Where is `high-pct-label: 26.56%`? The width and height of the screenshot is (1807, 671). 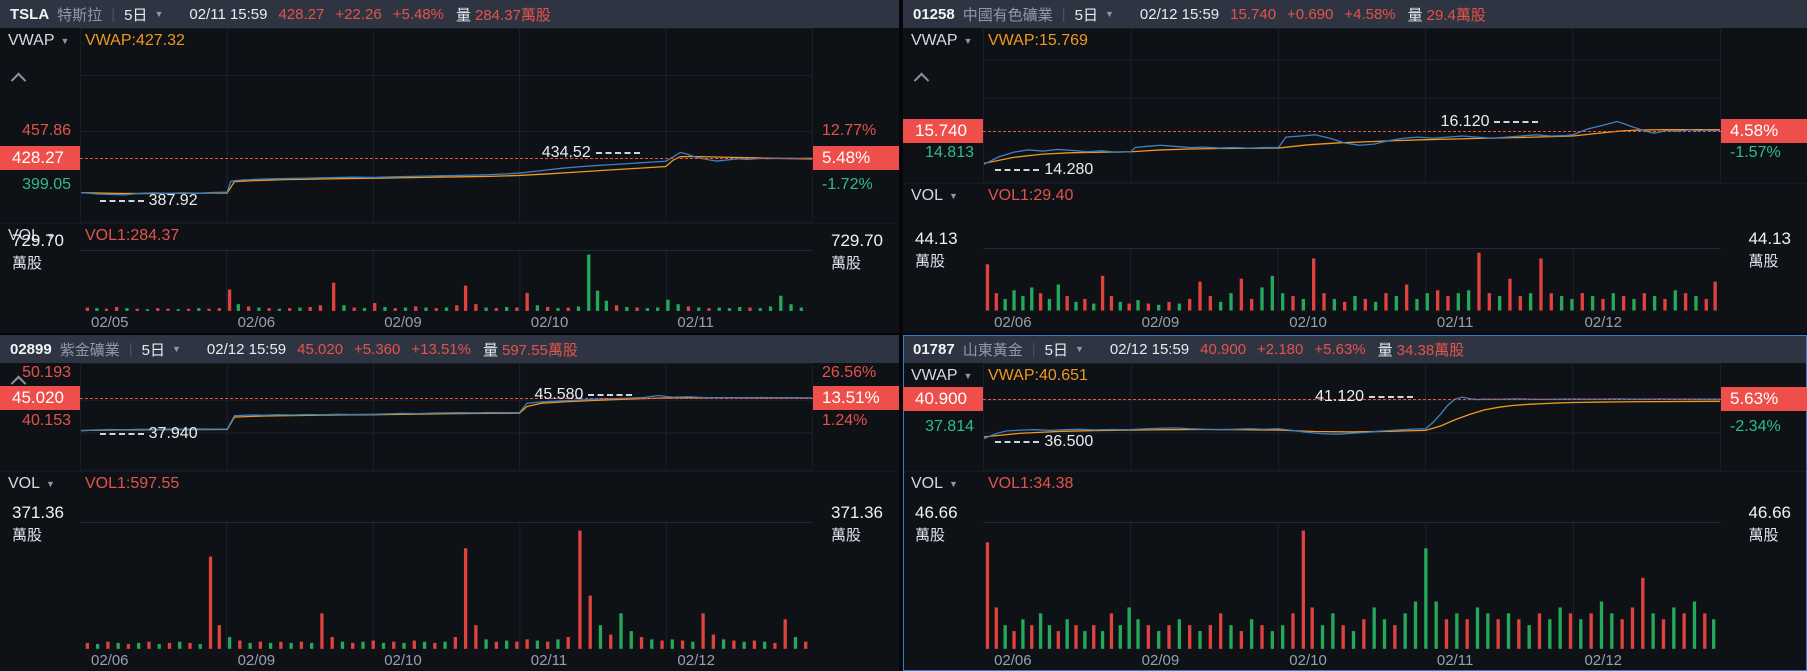 high-pct-label: 26.56% is located at coordinates (849, 373).